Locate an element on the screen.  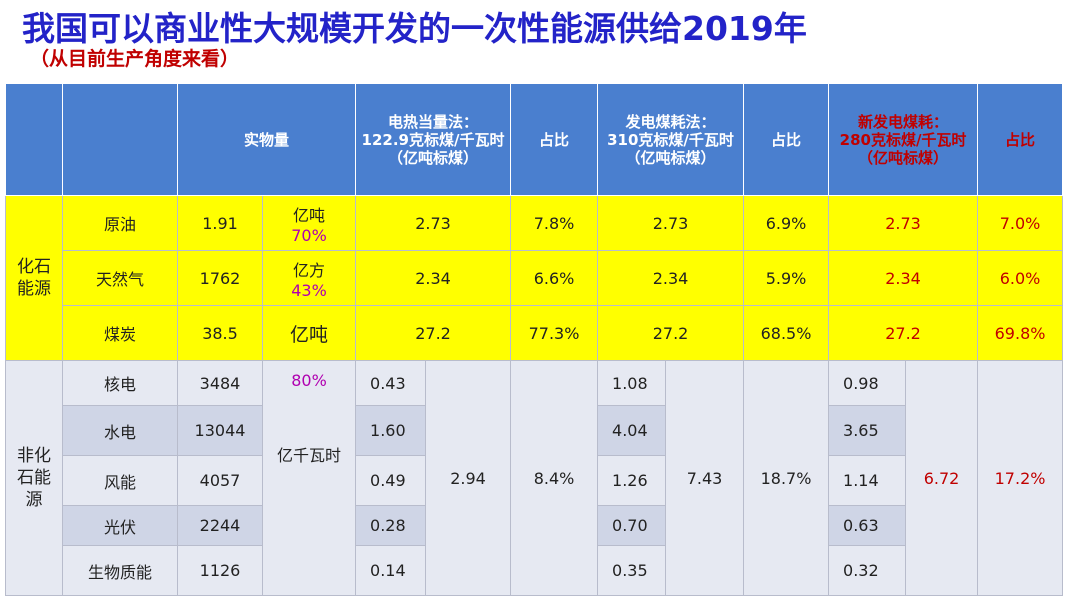
table-row: 水电 13044 1.60 4.04 3.65 is located at coordinates (534, 430).